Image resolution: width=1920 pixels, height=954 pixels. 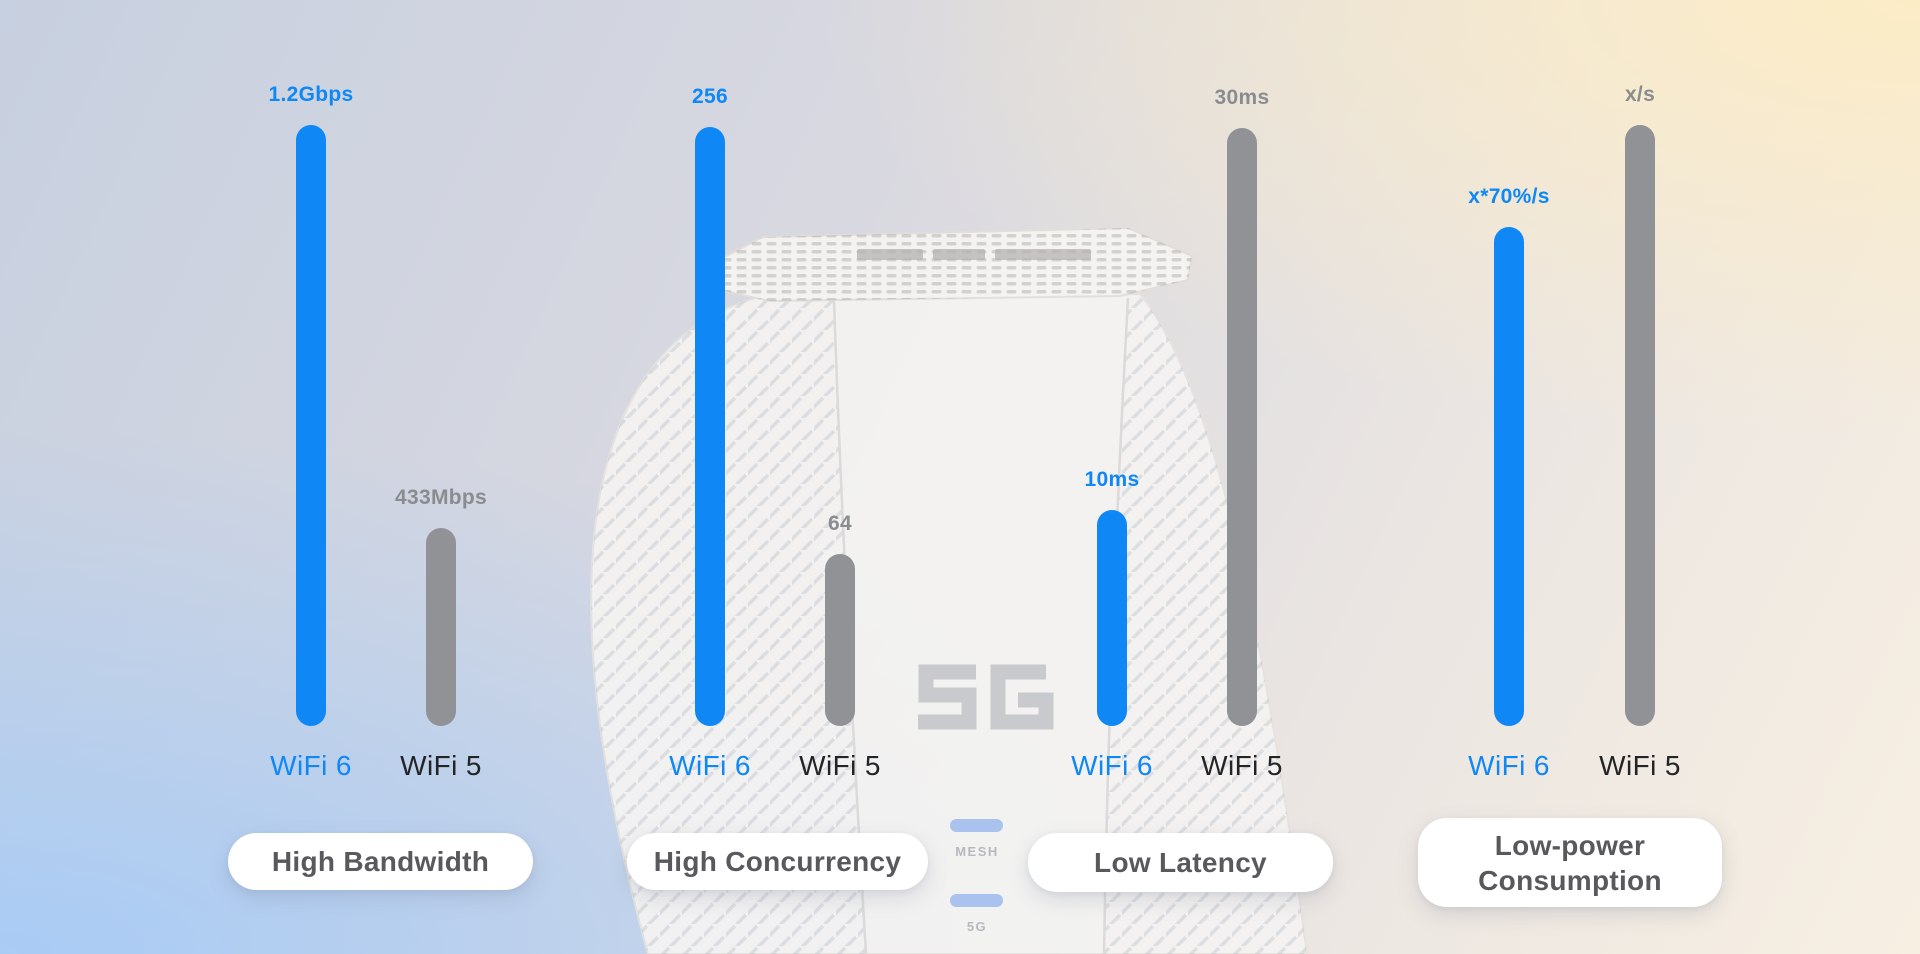 What do you see at coordinates (974, 254) in the screenshot?
I see `router-top-logo` at bounding box center [974, 254].